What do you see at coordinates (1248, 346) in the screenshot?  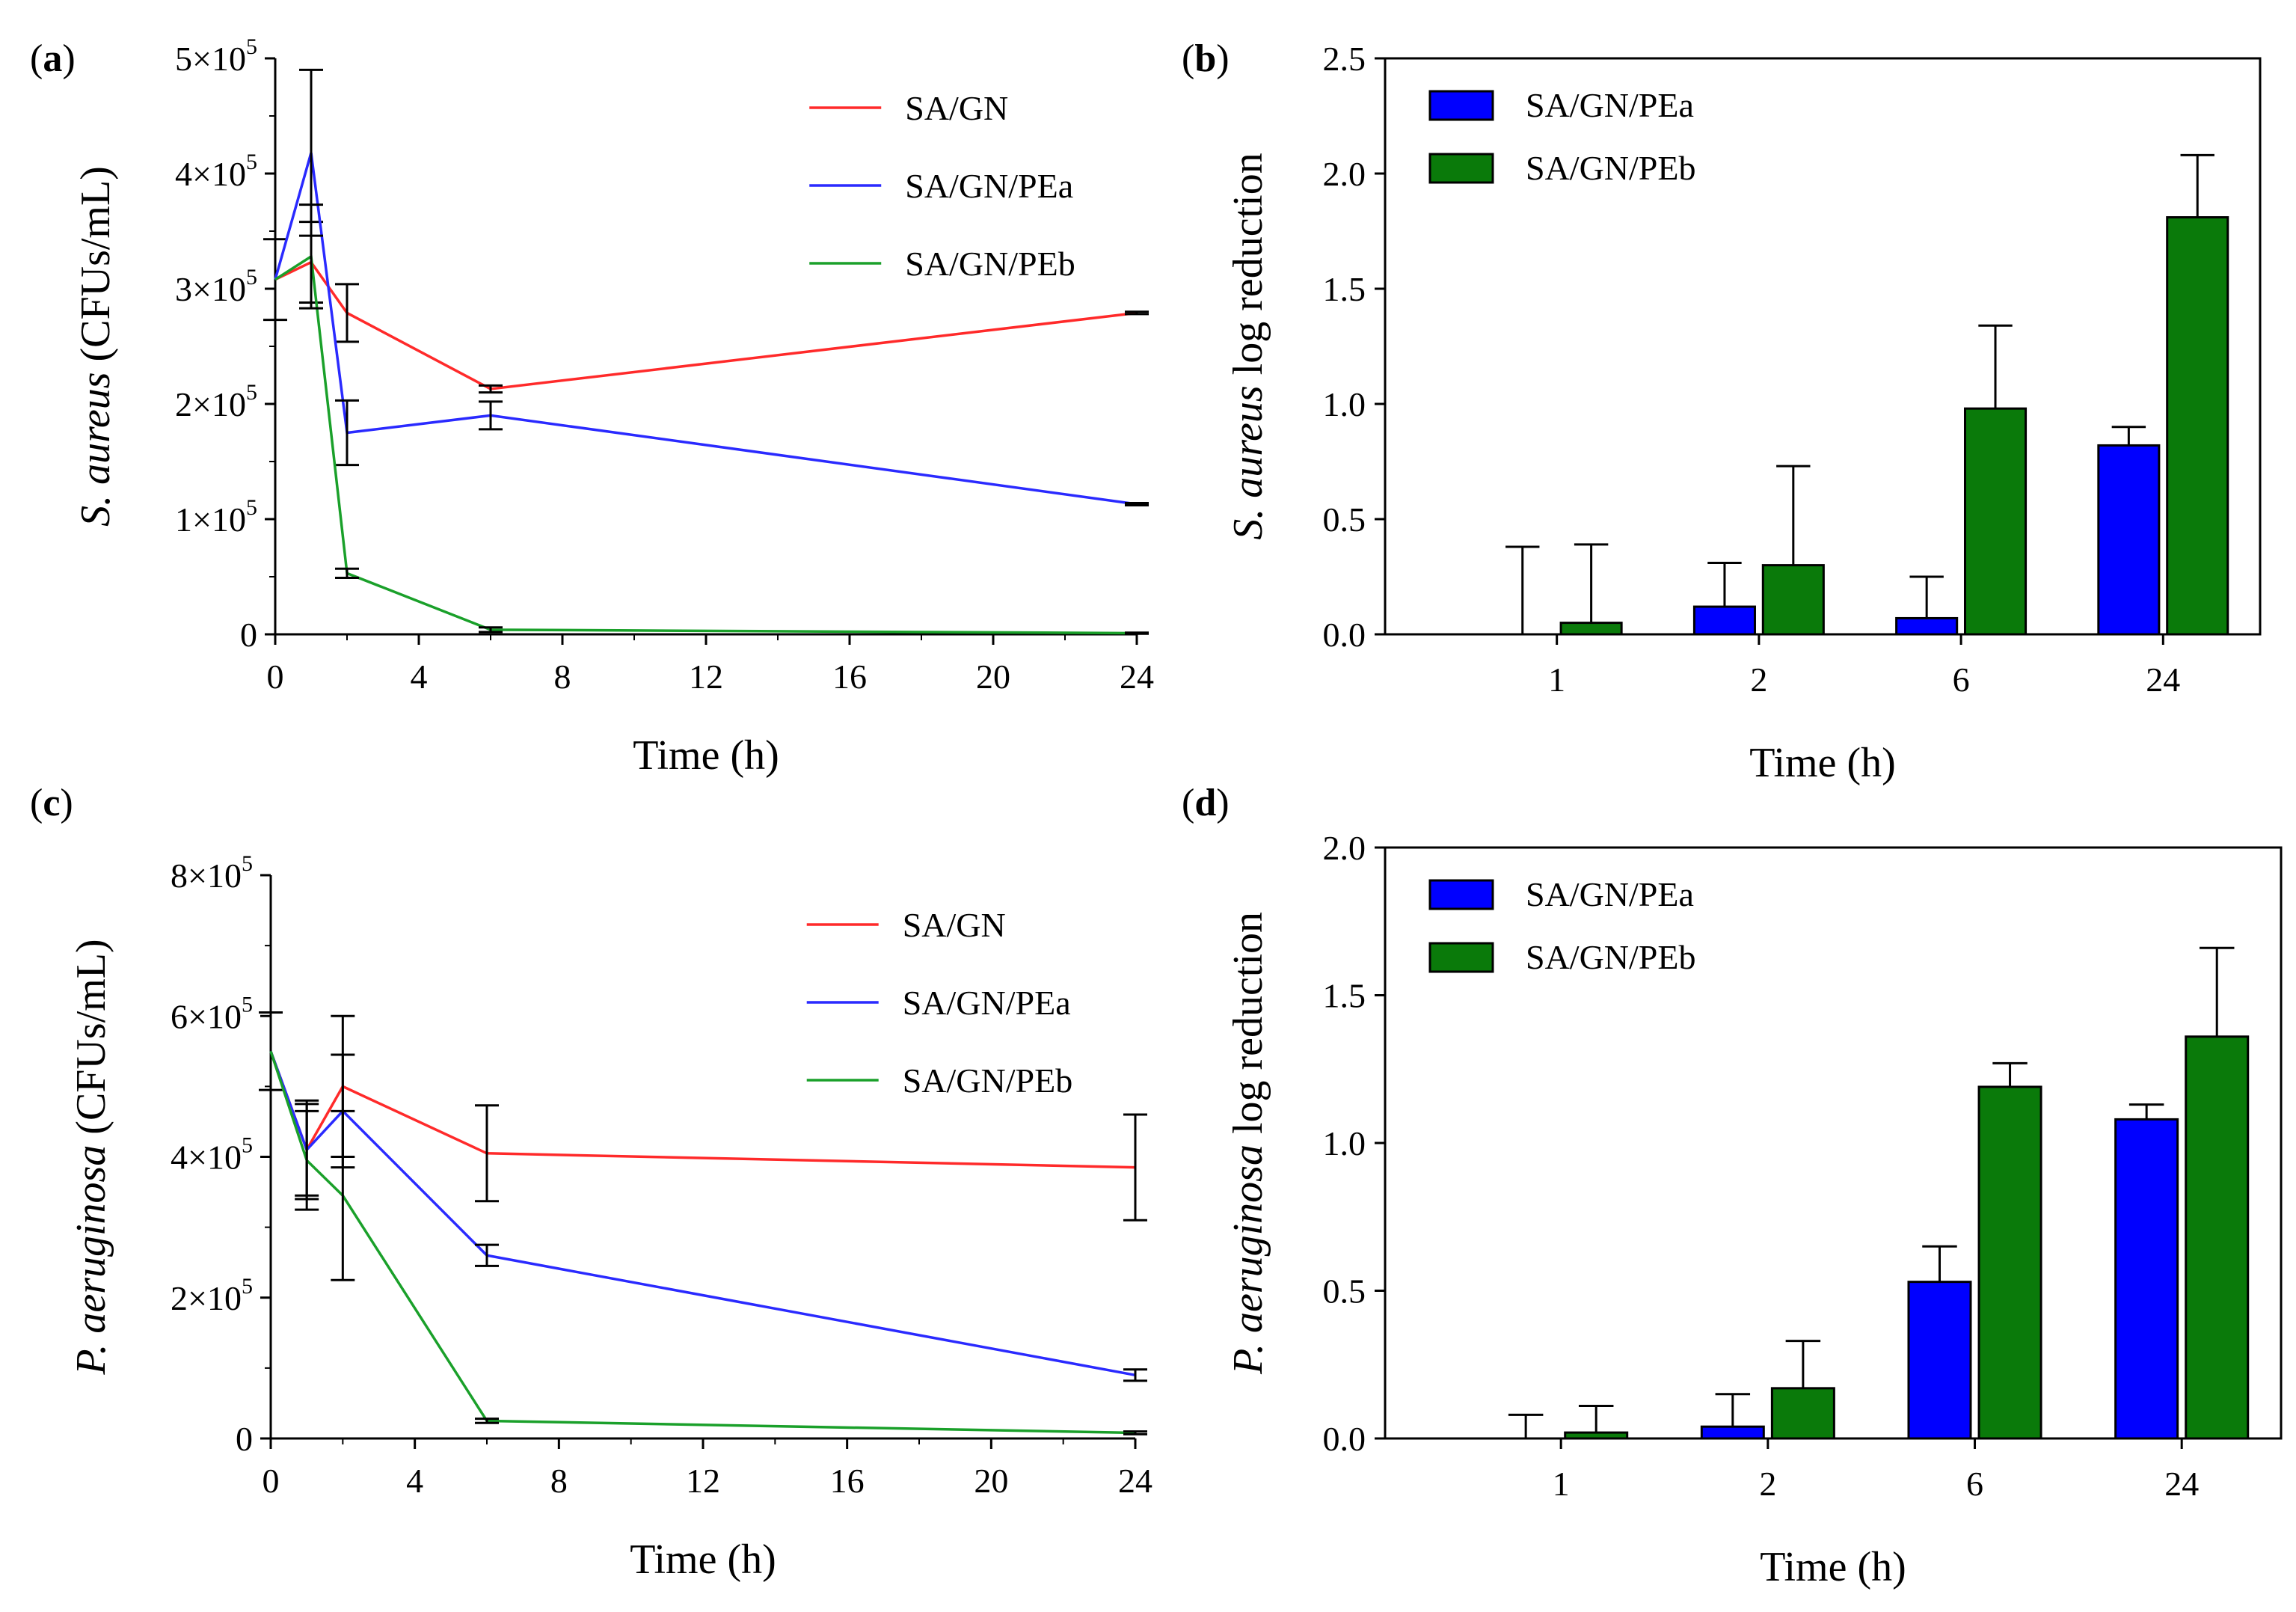 I see `y-axis-title: S. aureus log reduction` at bounding box center [1248, 346].